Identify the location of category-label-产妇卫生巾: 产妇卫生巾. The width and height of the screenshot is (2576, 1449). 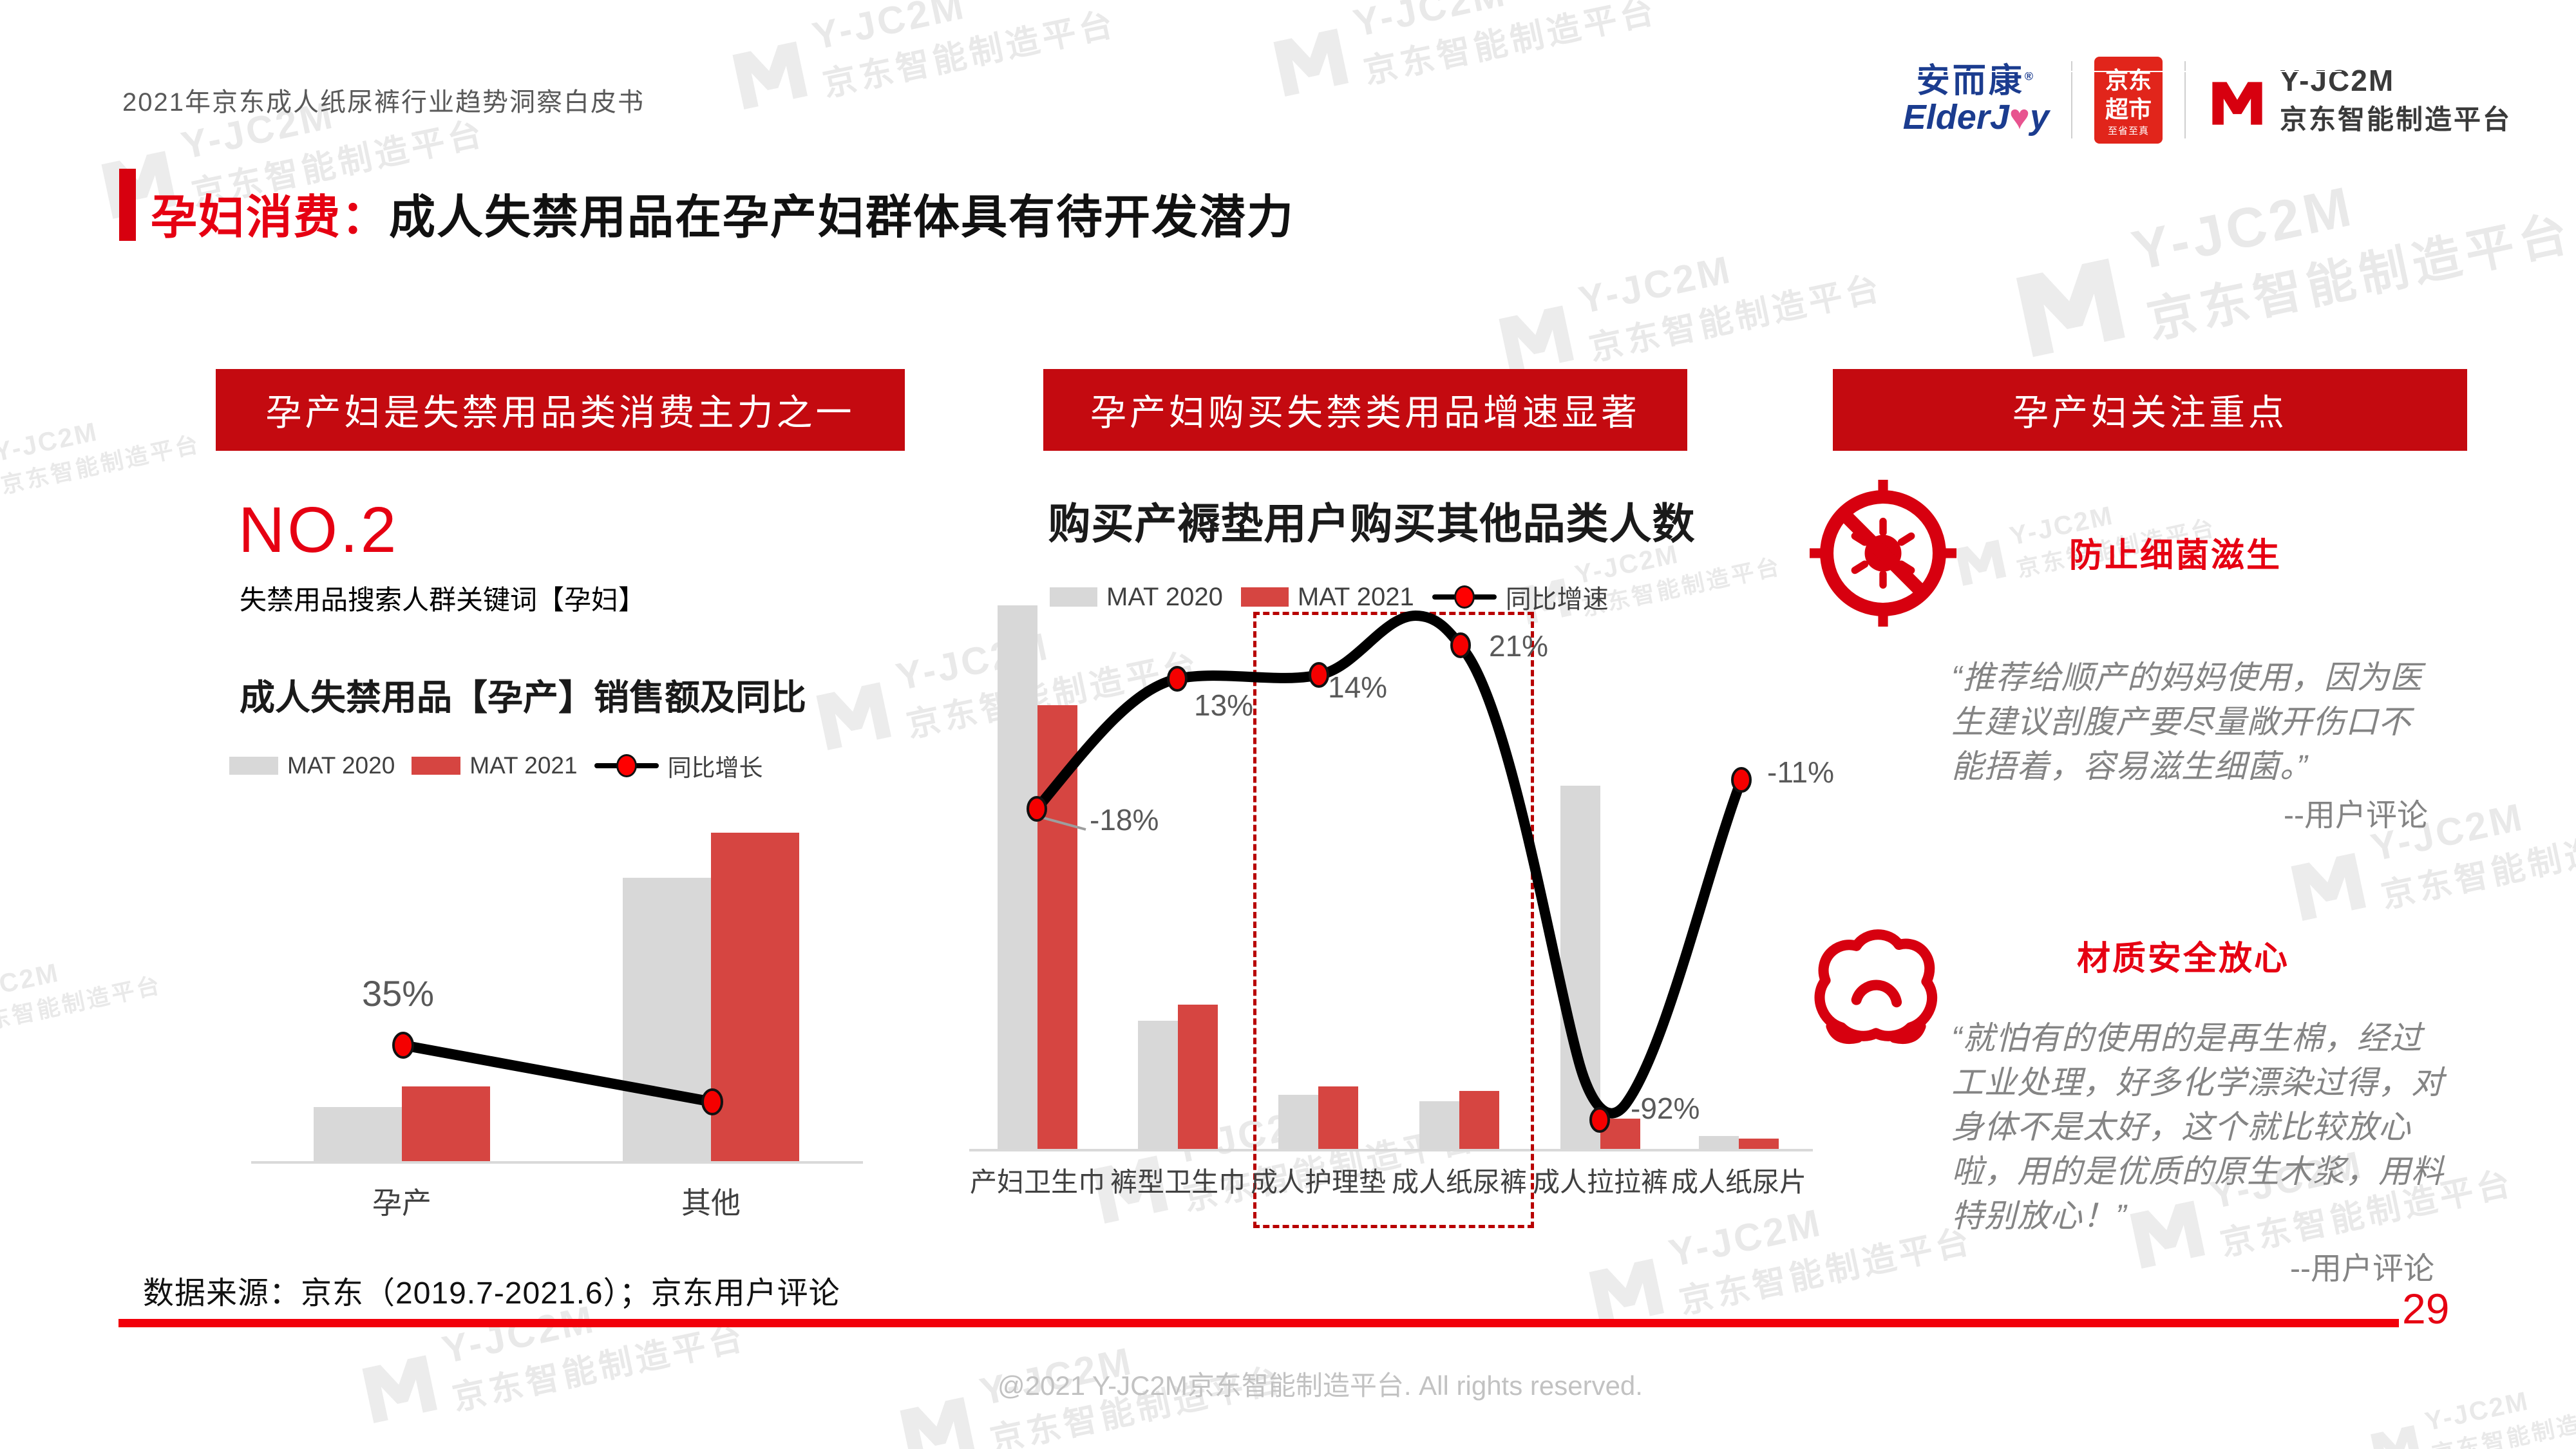
(1037, 1182).